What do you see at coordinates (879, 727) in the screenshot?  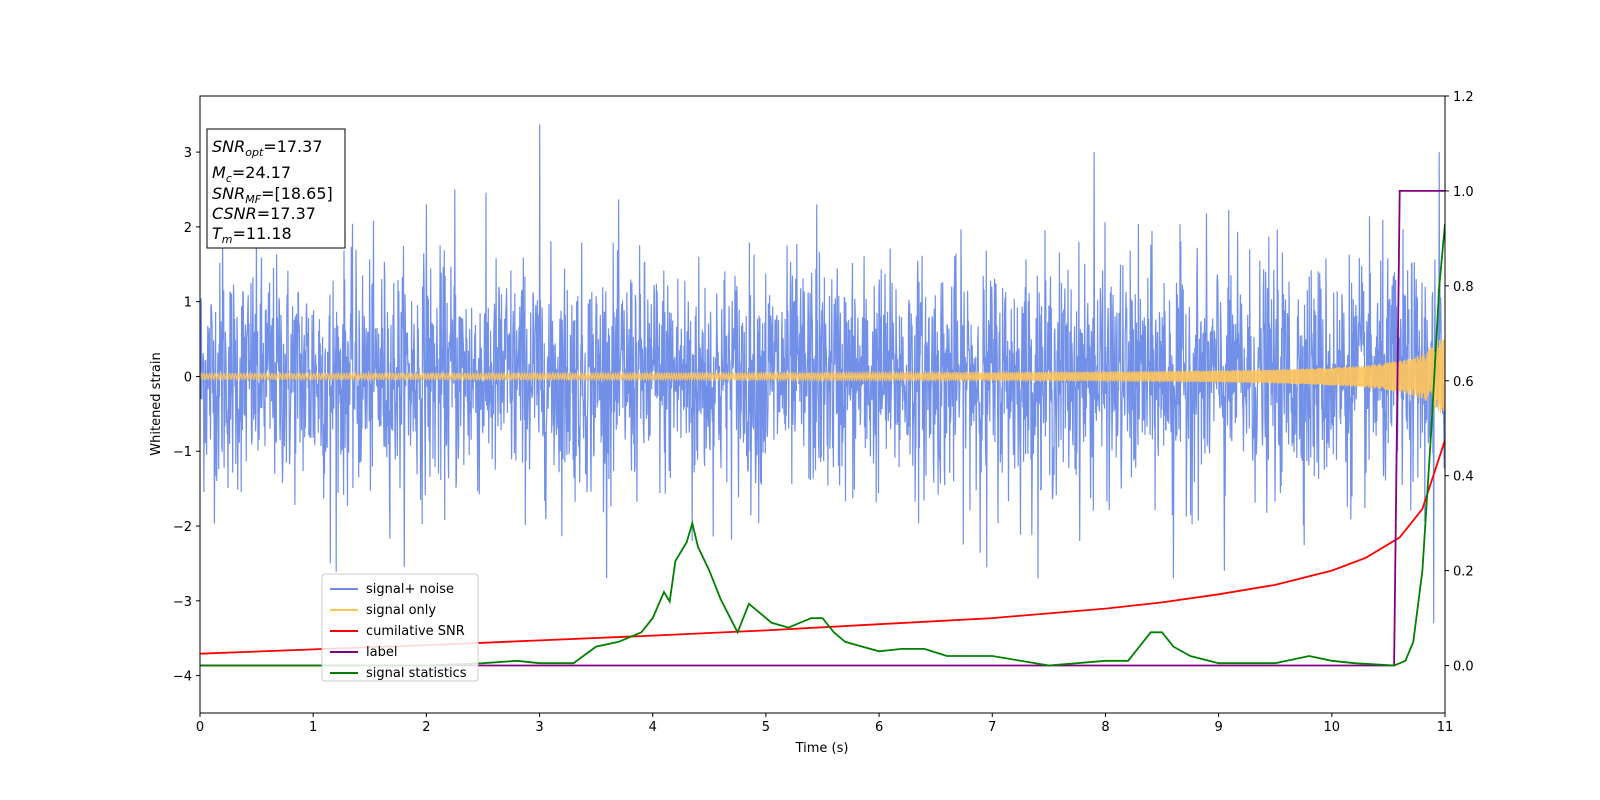 I see `x-tick-label: 6` at bounding box center [879, 727].